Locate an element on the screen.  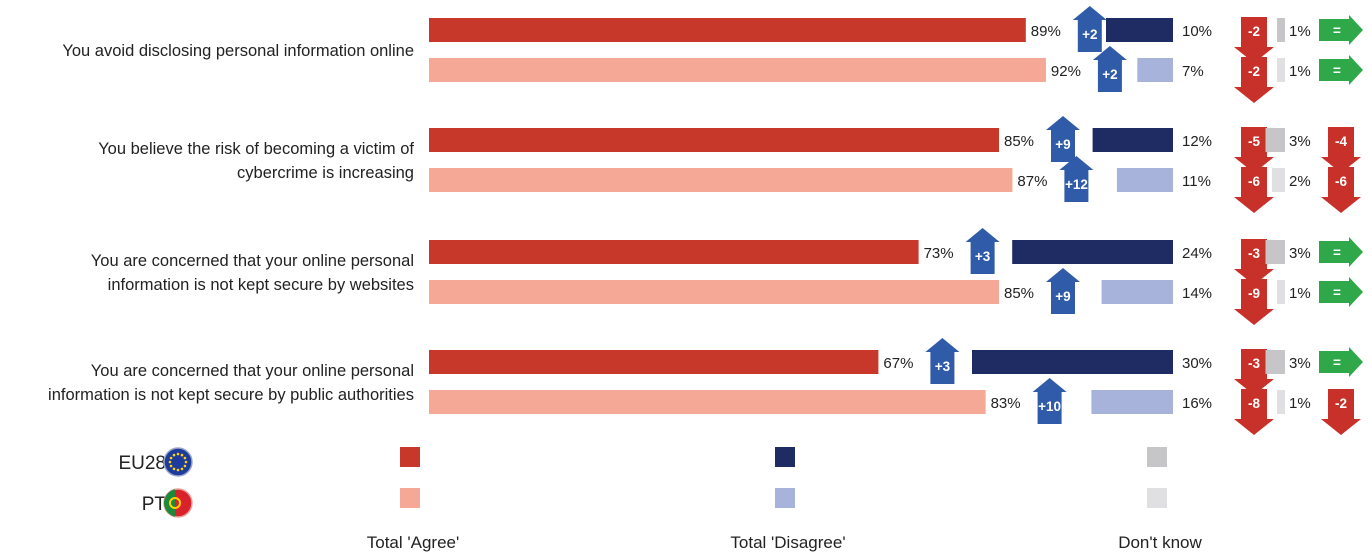
agree-value-label: 89% is located at coordinates (1046, 31).